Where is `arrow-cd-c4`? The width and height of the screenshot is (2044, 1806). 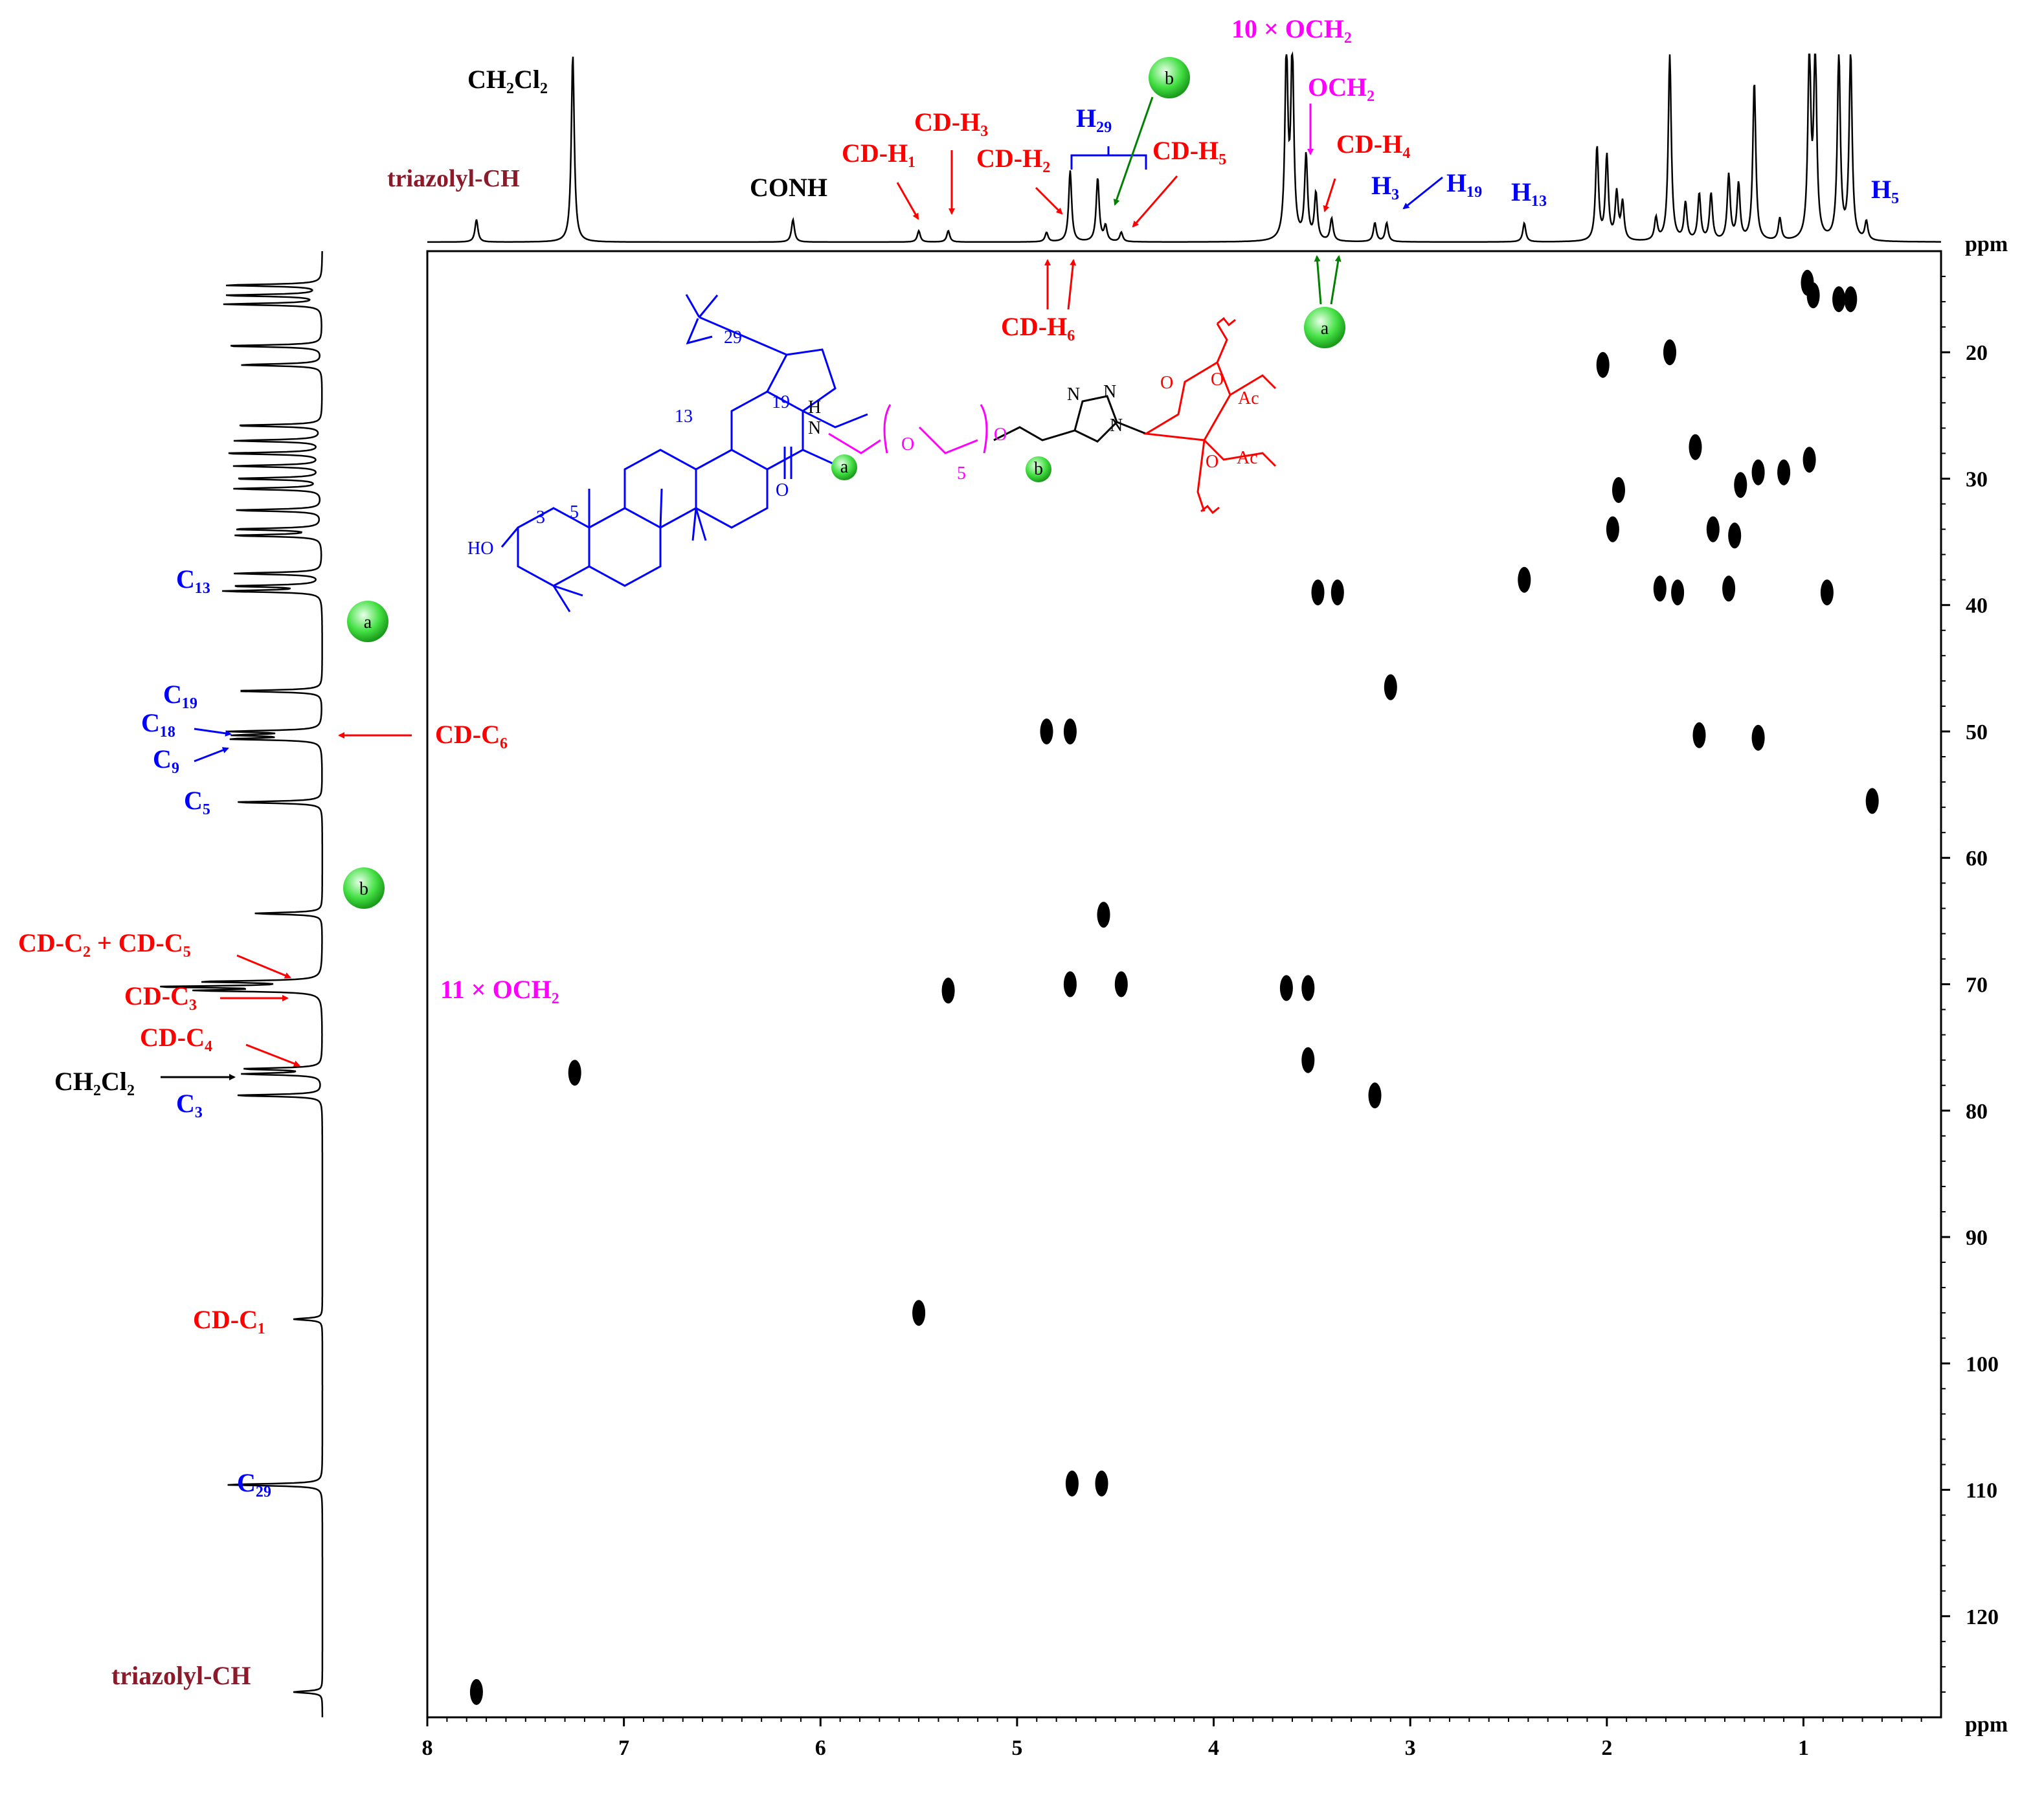 arrow-cd-c4 is located at coordinates (272, 1055).